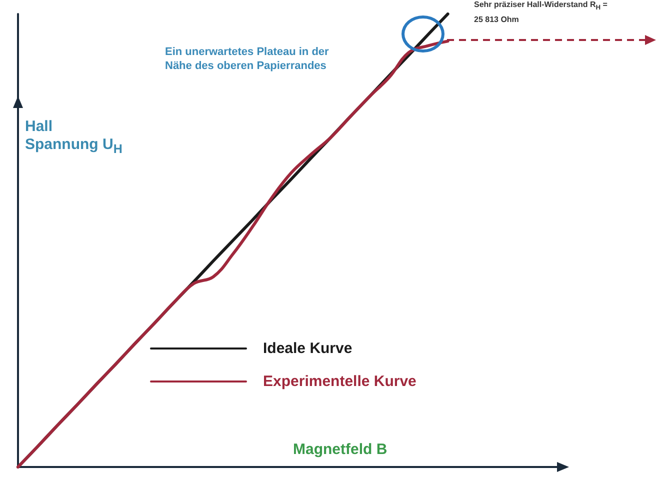 This screenshot has height=477, width=659. What do you see at coordinates (307, 348) in the screenshot?
I see `text: Ideale Kurve` at bounding box center [307, 348].